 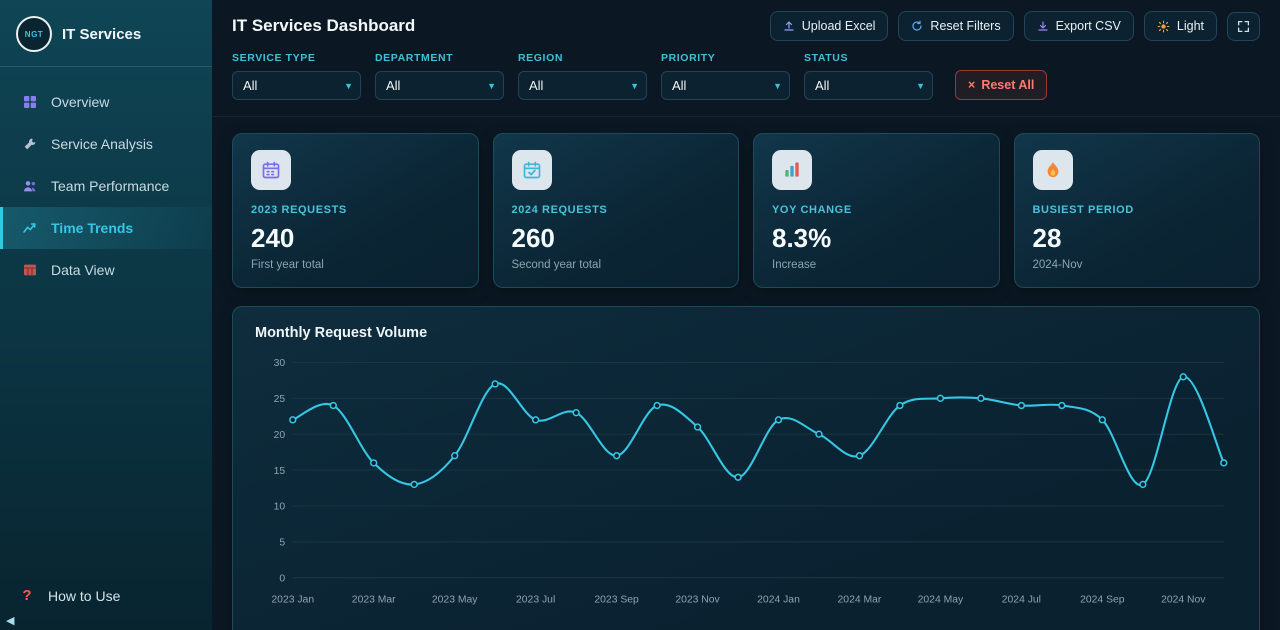 What do you see at coordinates (838, 26) in the screenshot?
I see `upload-excel-label: Upload Excel` at bounding box center [838, 26].